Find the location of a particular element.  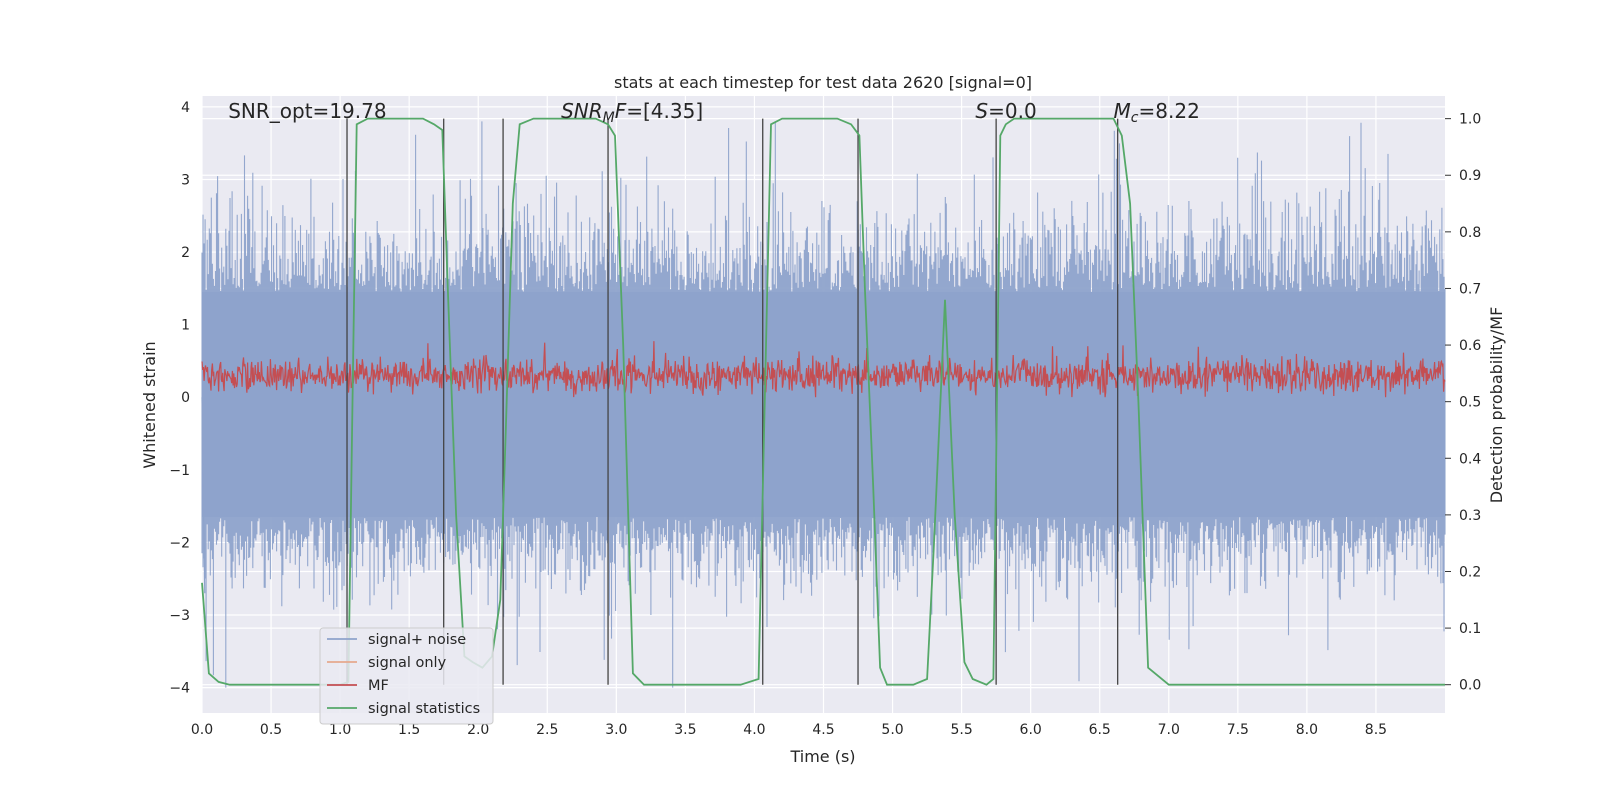

y-tick-label: 3 is located at coordinates (185, 180).